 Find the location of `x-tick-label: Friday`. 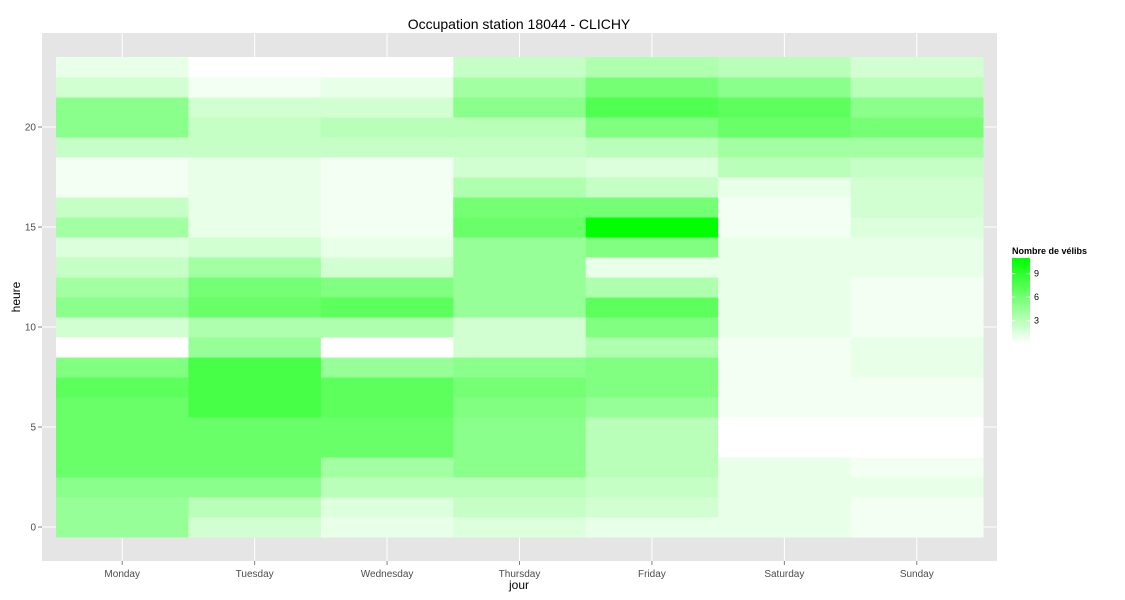

x-tick-label: Friday is located at coordinates (652, 574).